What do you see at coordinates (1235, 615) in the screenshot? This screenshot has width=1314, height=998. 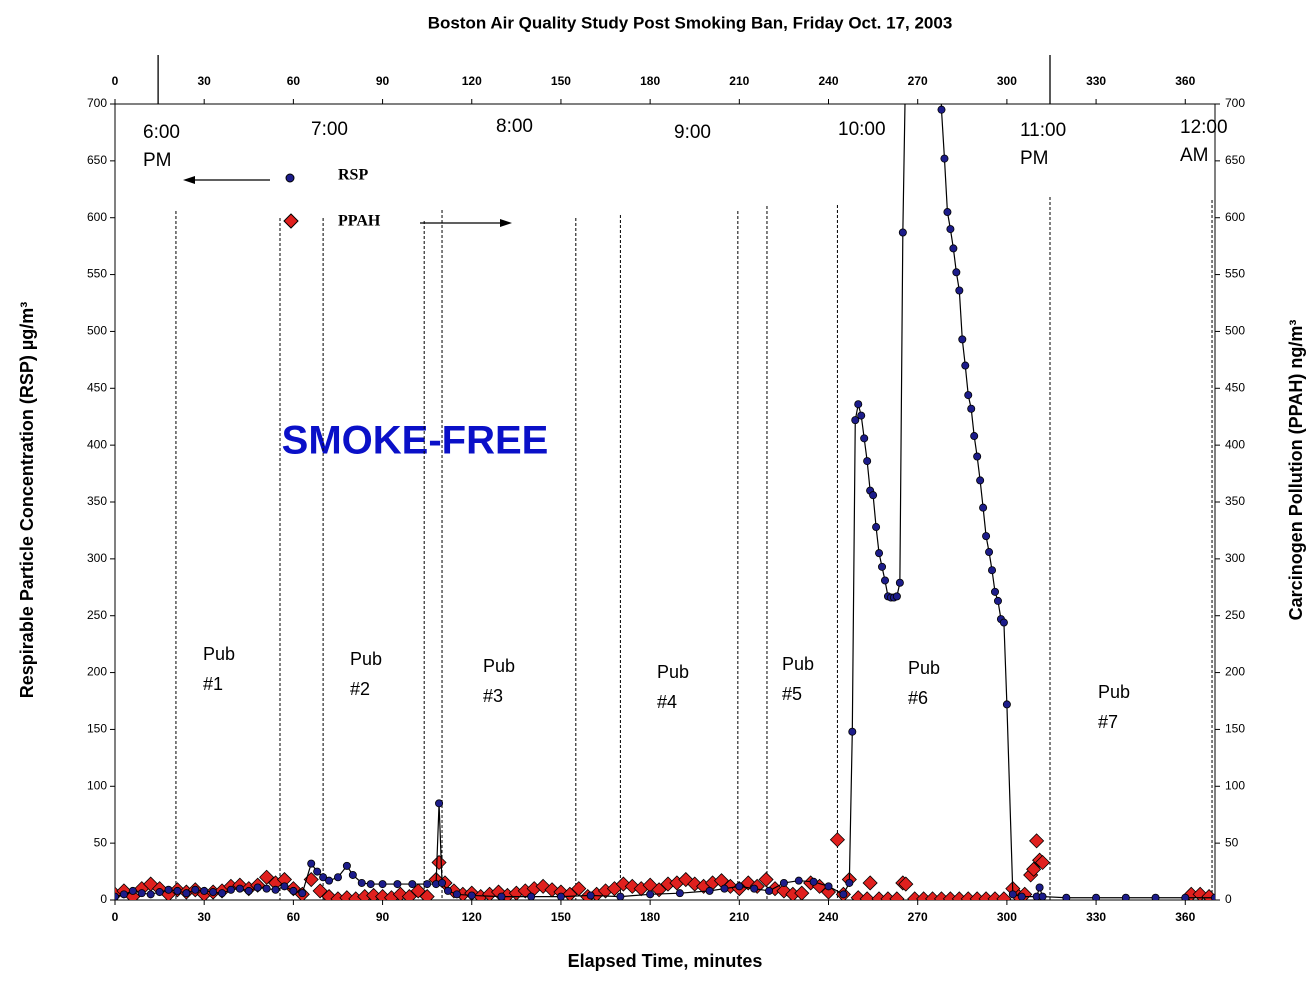 I see `y2-tick-label: 250` at bounding box center [1235, 615].